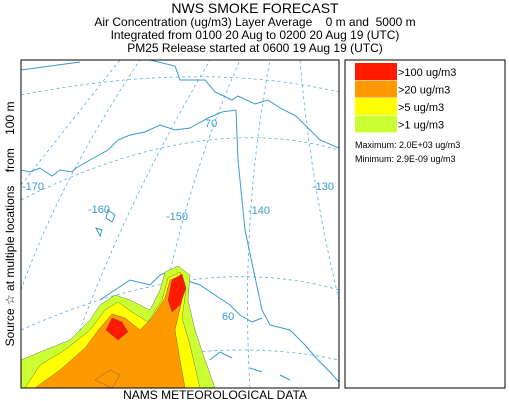  Describe the element at coordinates (177, 217) in the screenshot. I see `graticule-label: -150` at that location.